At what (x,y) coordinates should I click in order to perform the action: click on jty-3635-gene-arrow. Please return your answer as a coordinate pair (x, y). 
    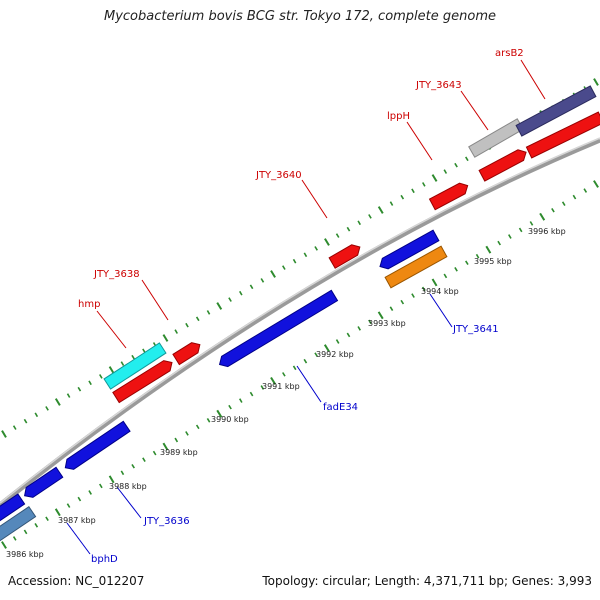
    Looking at the image, I should click on (42, 483).